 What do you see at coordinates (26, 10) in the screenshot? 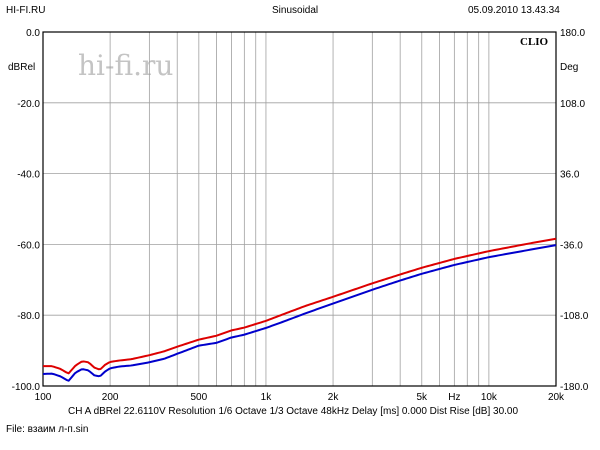
I see `header-source: HI-FI.RU` at bounding box center [26, 10].